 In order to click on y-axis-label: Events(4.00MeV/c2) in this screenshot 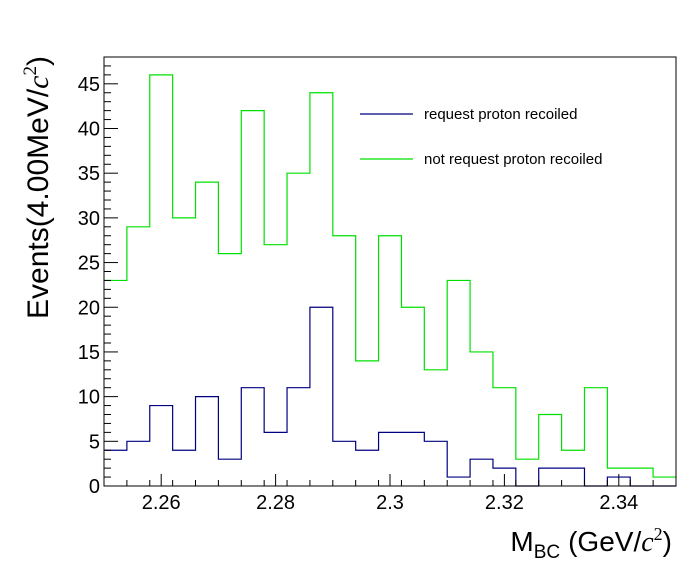, I will do `click(37, 187)`.